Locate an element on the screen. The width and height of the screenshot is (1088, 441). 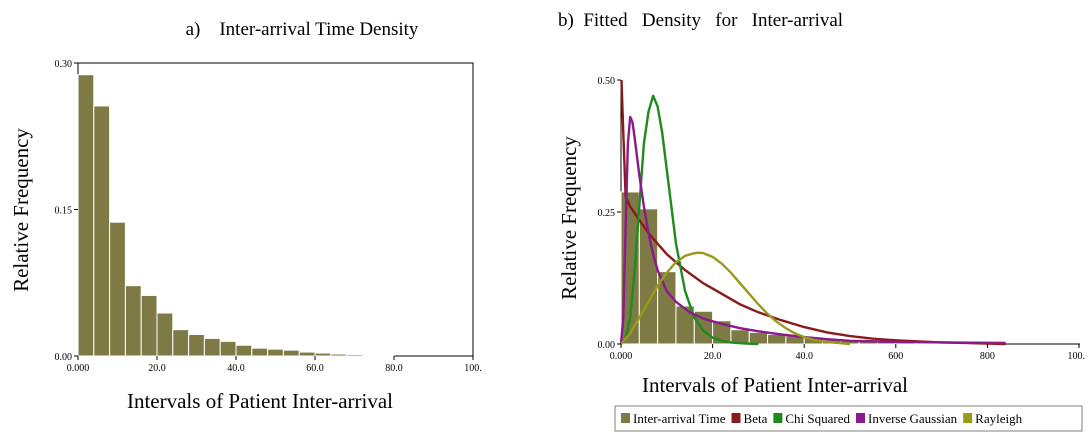
legend-label: Rayleigh is located at coordinates (998, 418).